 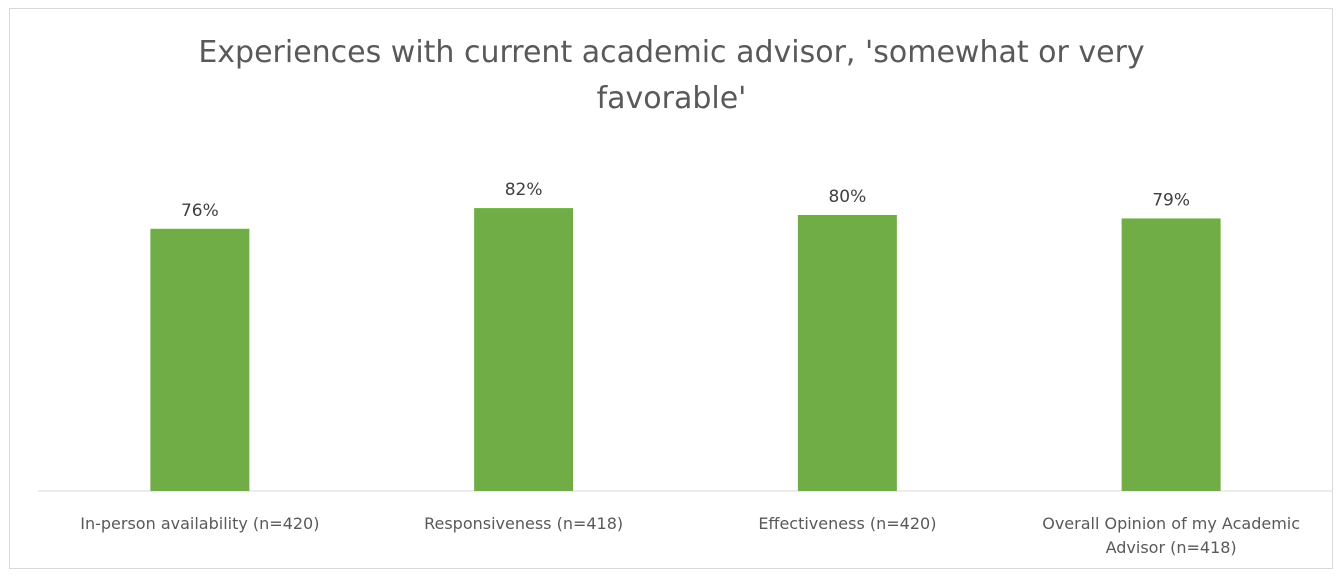 I want to click on x-tick-label: Effectiveness (n=420), so click(x=847, y=523).